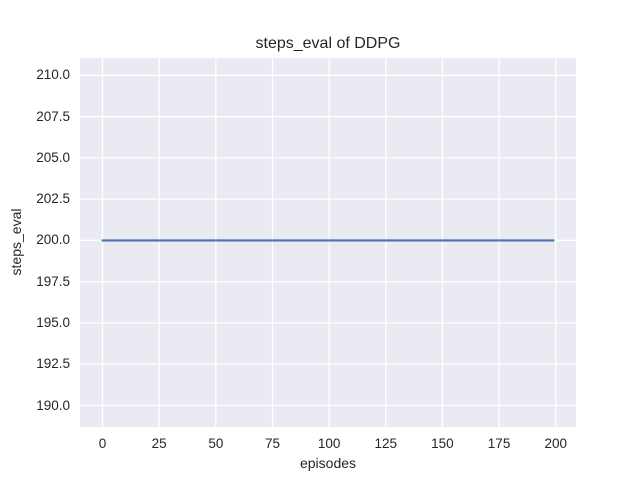  I want to click on y-tick-label: 210.0, so click(53, 75).